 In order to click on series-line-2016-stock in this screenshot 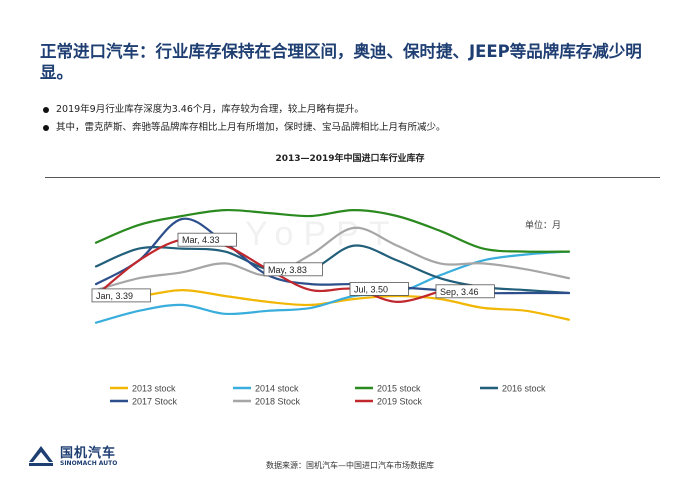, I will do `click(332, 269)`.